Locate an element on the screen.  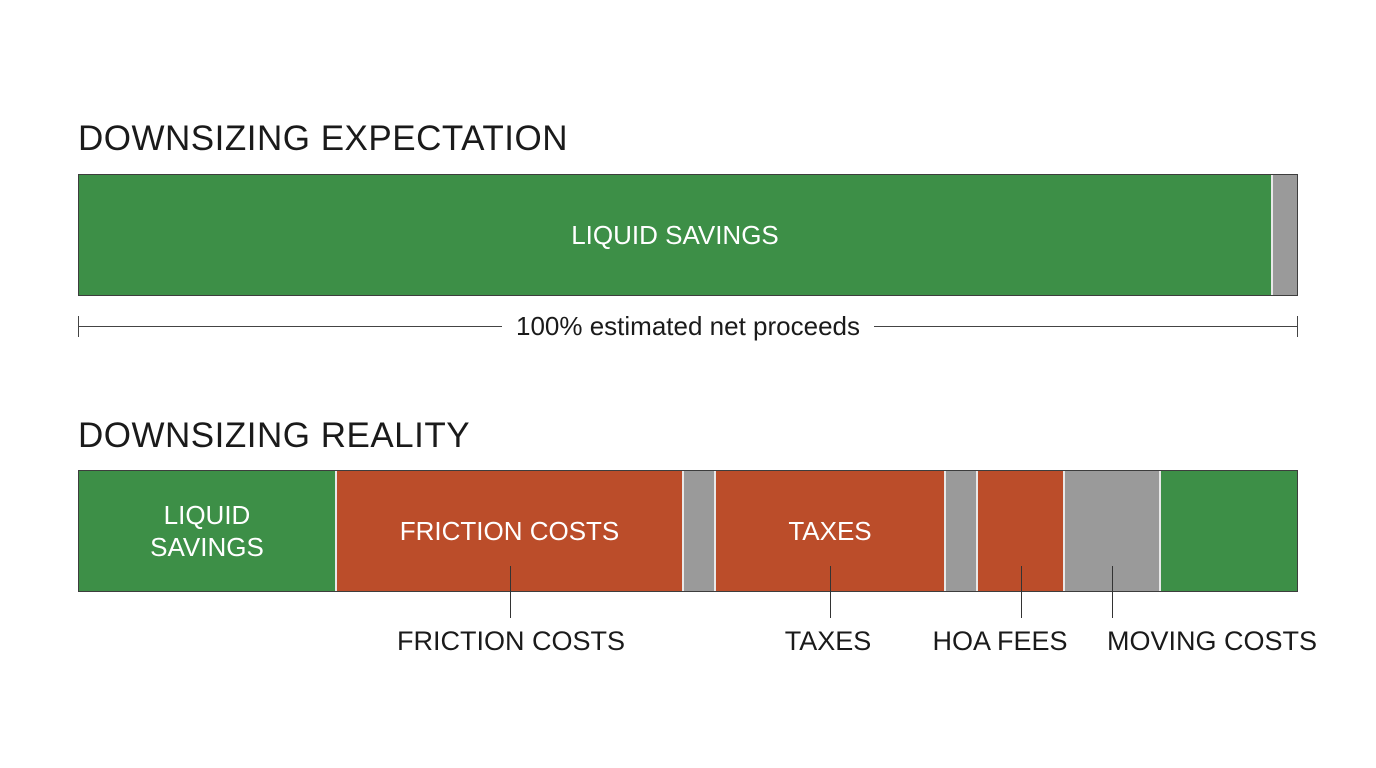
dimension-label: 100% estimated net proceeds is located at coordinates (688, 326).